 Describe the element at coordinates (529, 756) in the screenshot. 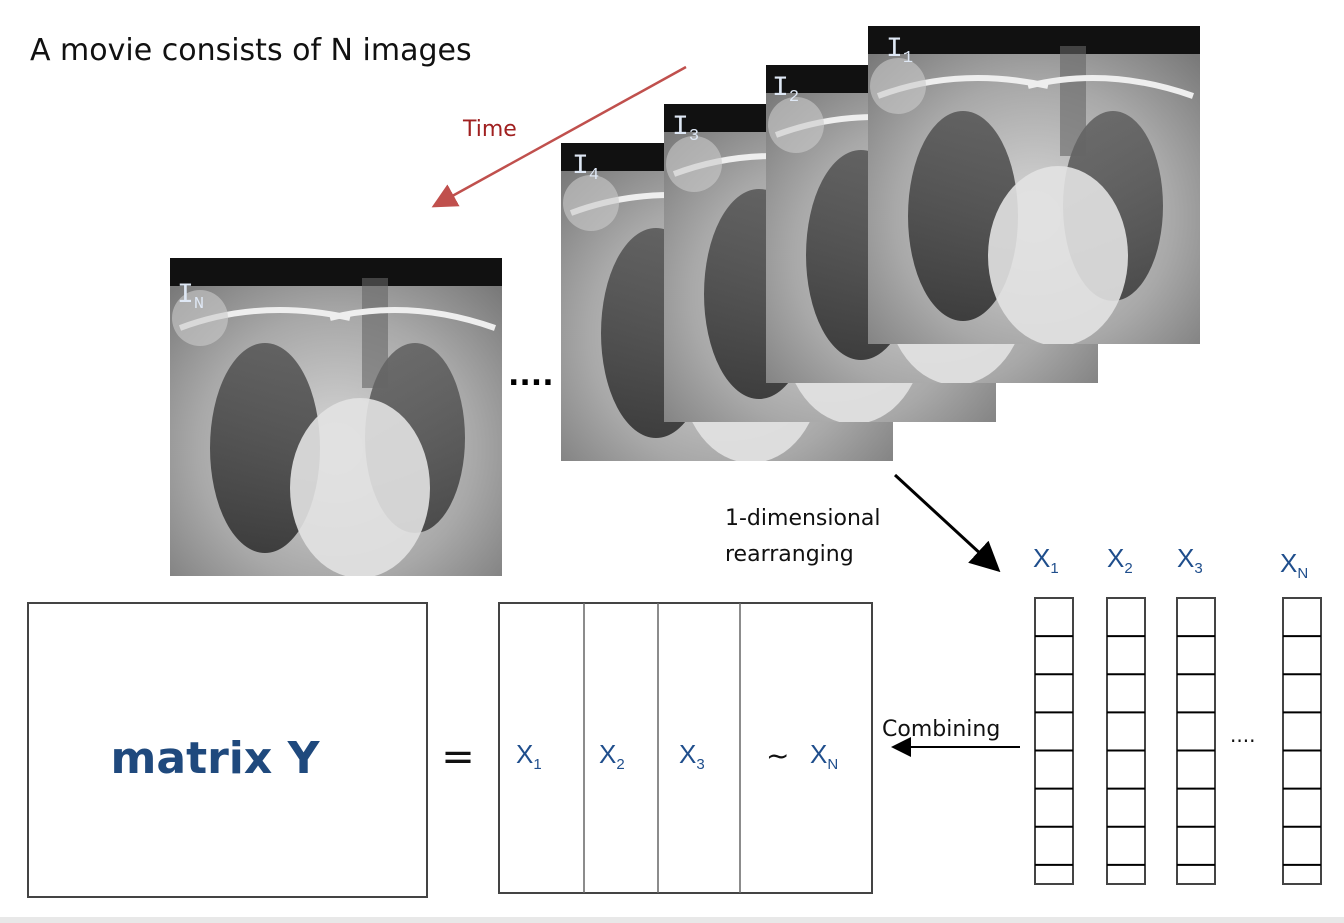

I see `column-label: X1` at that location.